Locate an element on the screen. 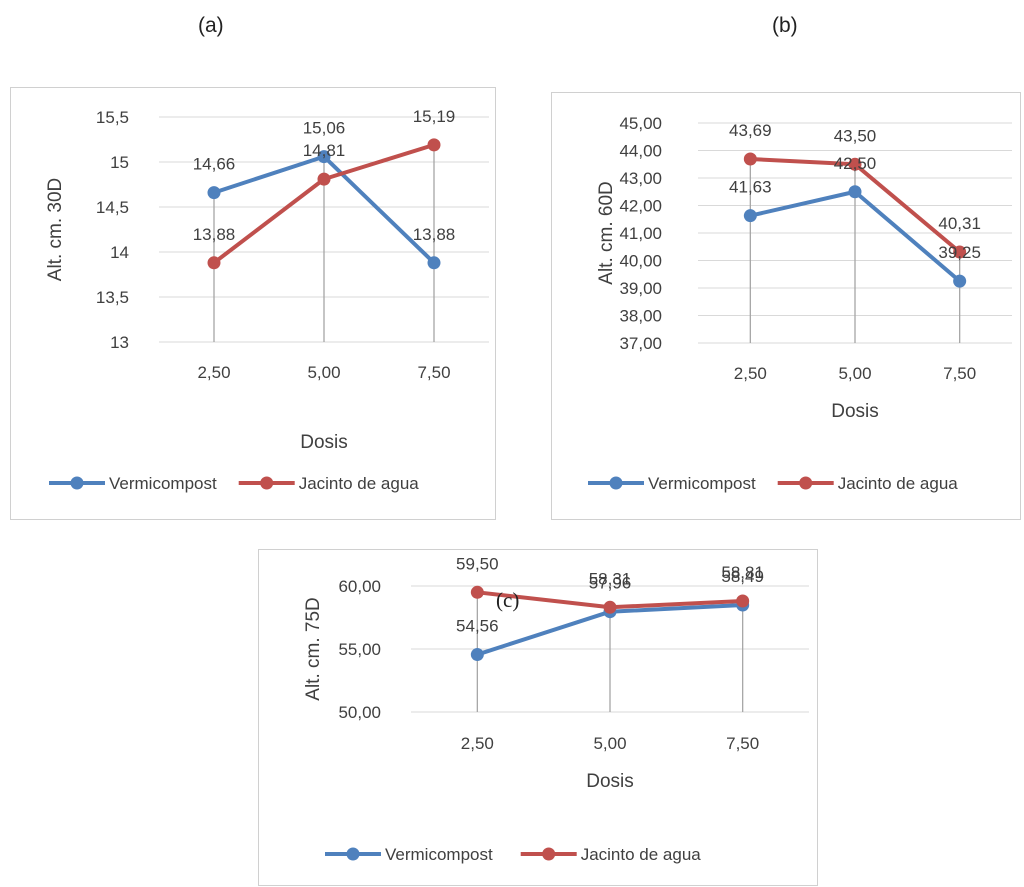 The width and height of the screenshot is (1024, 887). y-tick-label: 15,5 is located at coordinates (112, 117).